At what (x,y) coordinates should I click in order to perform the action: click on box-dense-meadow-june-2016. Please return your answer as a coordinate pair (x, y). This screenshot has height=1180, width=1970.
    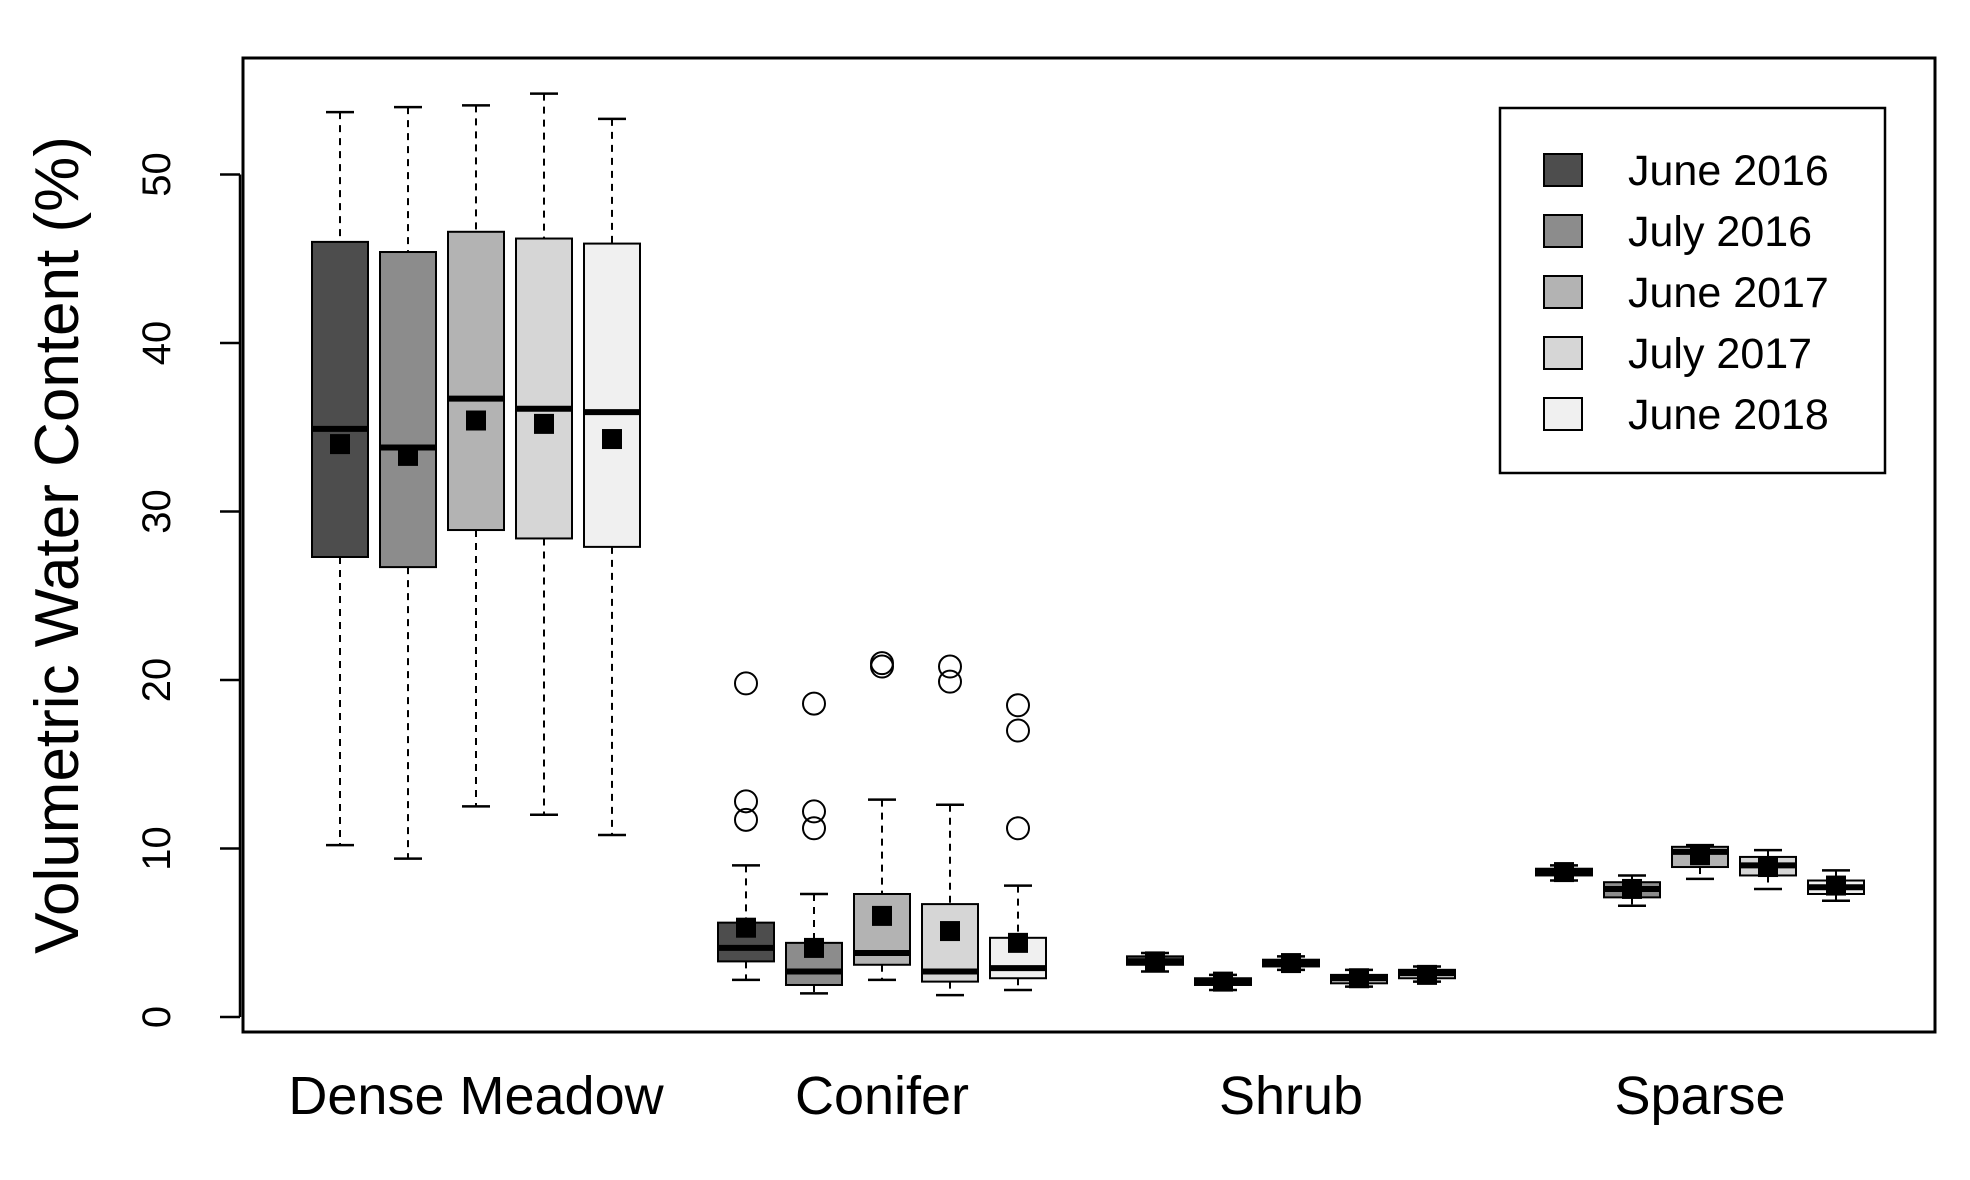
    Looking at the image, I should click on (340, 478).